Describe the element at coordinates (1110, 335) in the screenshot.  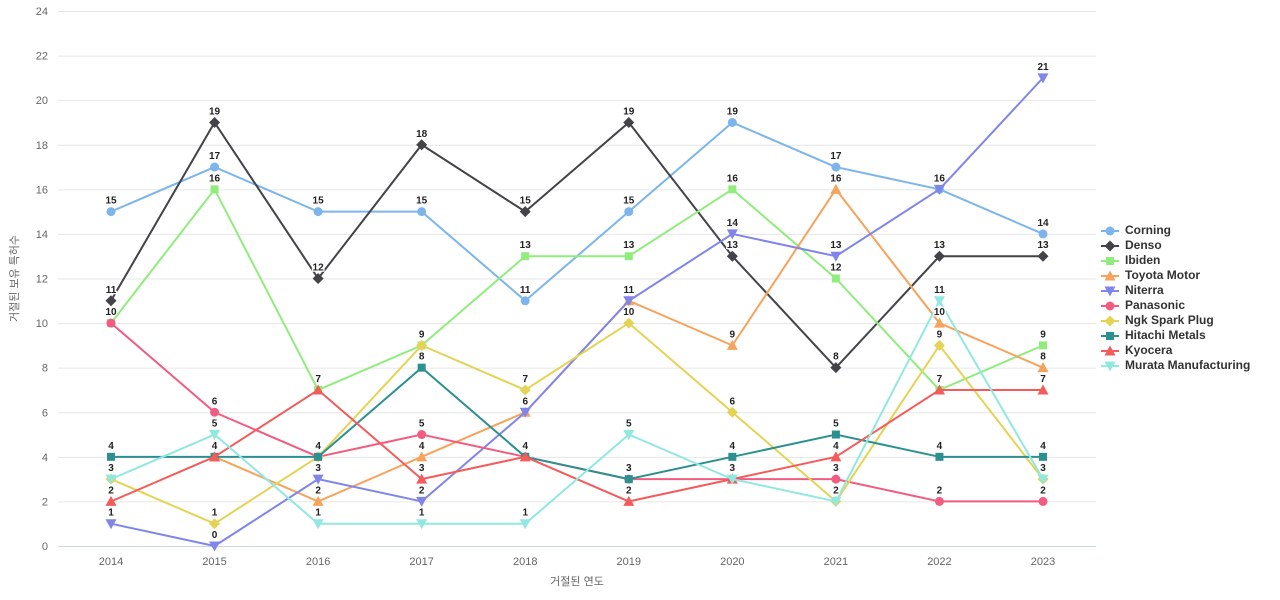
I see `legend-series-marker-icon` at that location.